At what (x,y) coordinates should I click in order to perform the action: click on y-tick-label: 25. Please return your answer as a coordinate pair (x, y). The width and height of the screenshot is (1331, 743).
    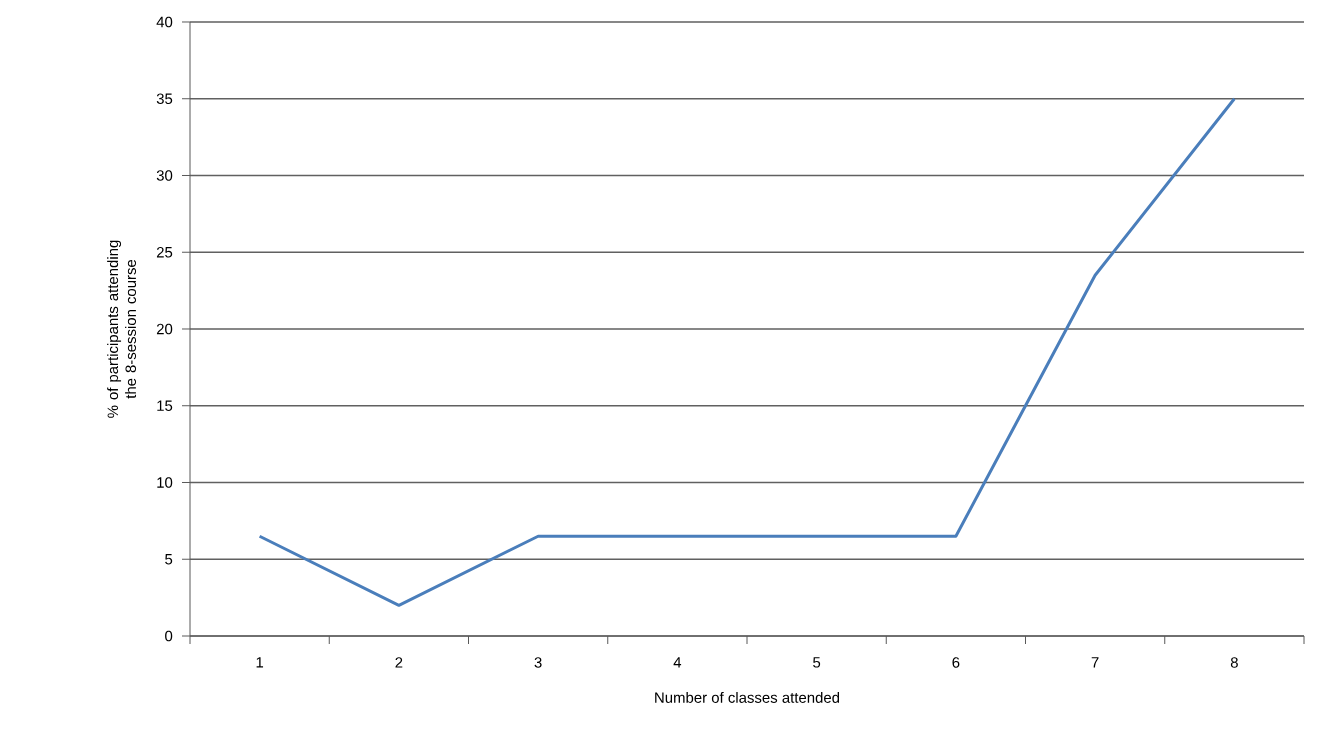
    Looking at the image, I should click on (164, 252).